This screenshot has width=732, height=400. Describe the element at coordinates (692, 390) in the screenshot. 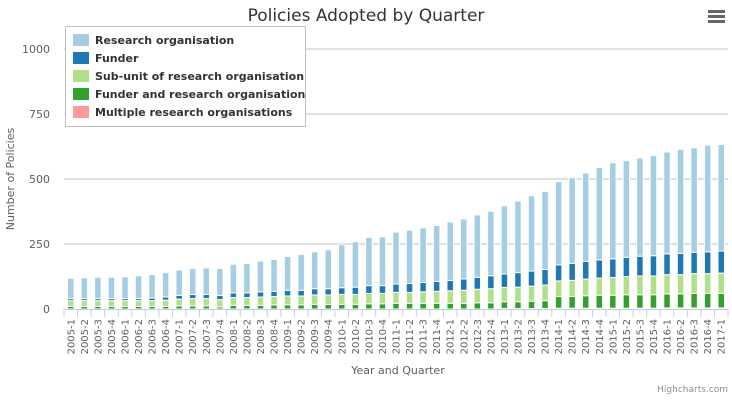

I see `credits-link: Highcharts.com` at that location.